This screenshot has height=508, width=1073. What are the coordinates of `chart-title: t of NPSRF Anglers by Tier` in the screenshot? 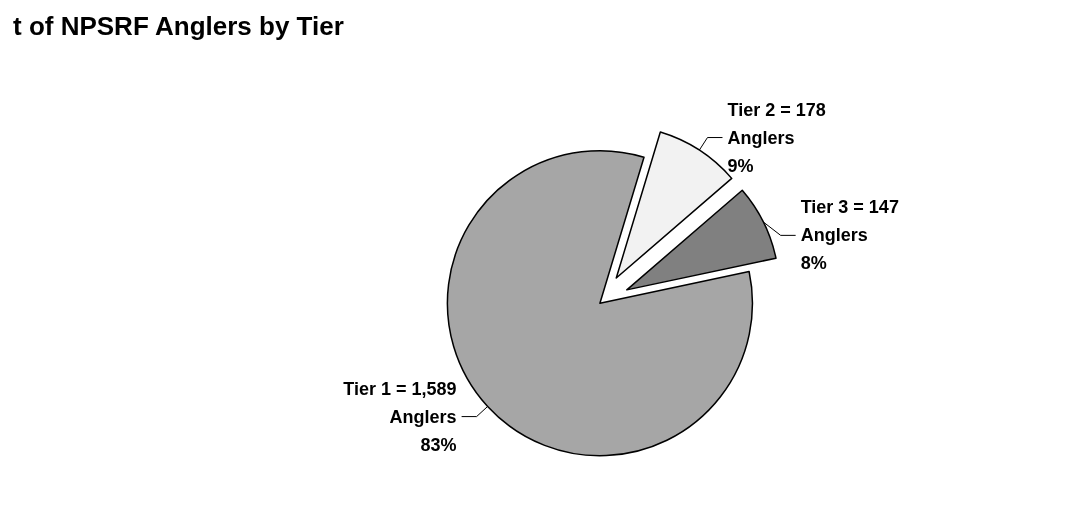 It's located at (178, 26).